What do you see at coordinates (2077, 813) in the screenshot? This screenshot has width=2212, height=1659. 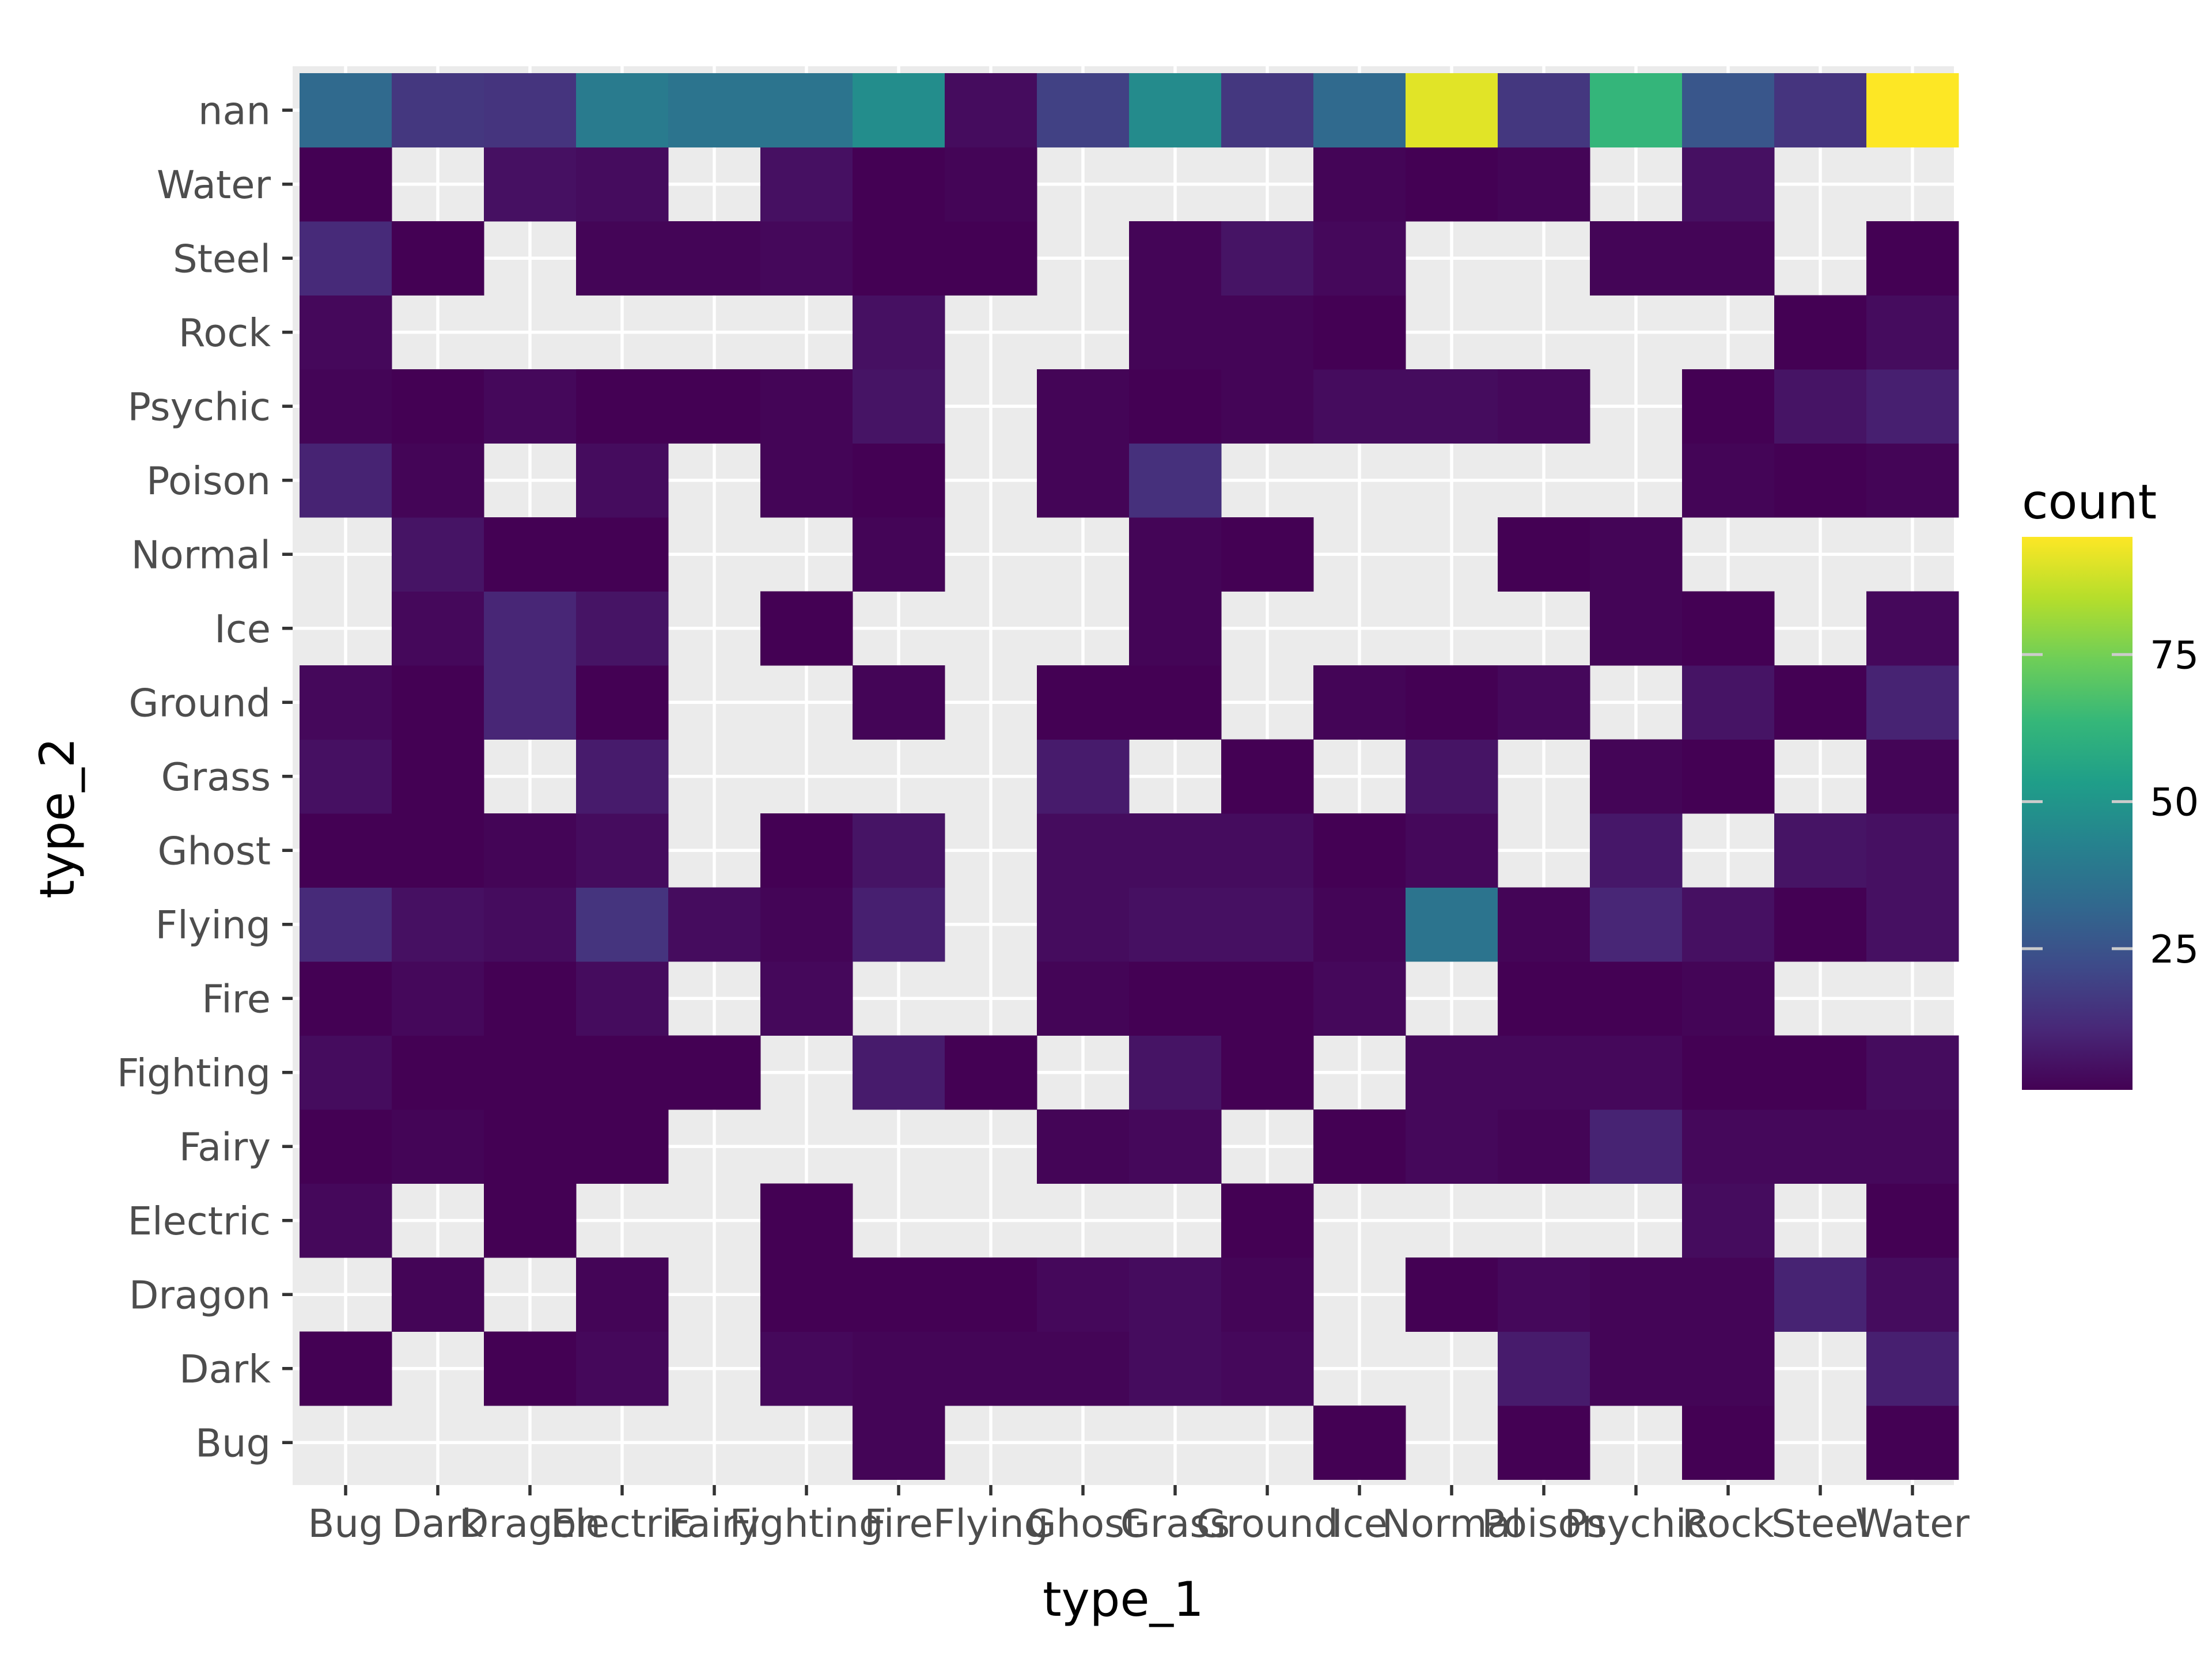 I see `colorbar` at bounding box center [2077, 813].